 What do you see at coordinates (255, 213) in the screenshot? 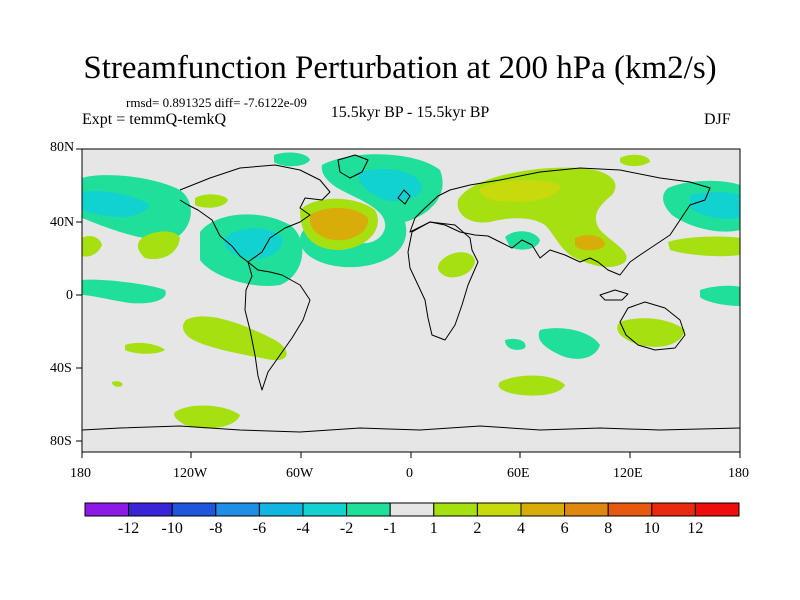
I see `coast-north-america` at bounding box center [255, 213].